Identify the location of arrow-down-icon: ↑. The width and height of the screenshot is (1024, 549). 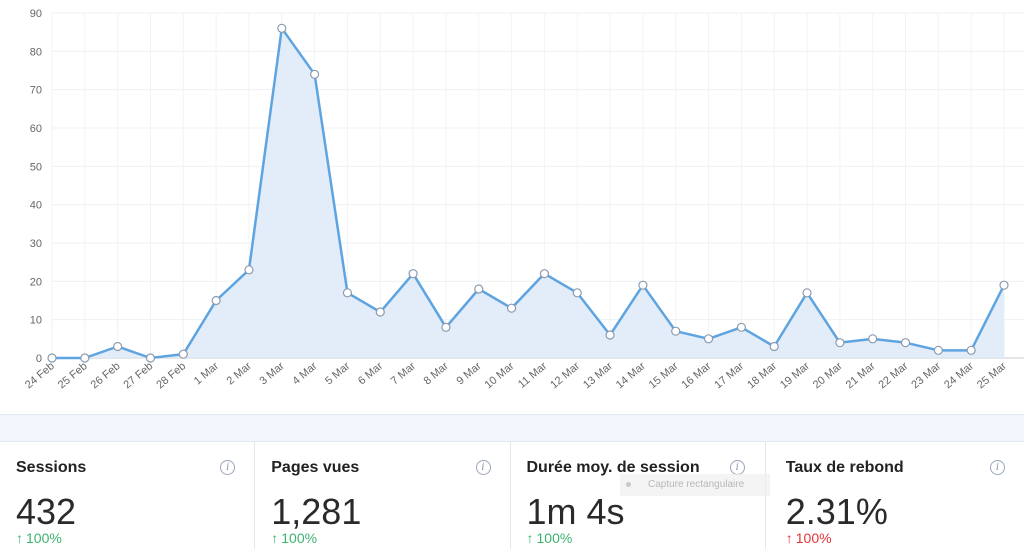
(789, 538).